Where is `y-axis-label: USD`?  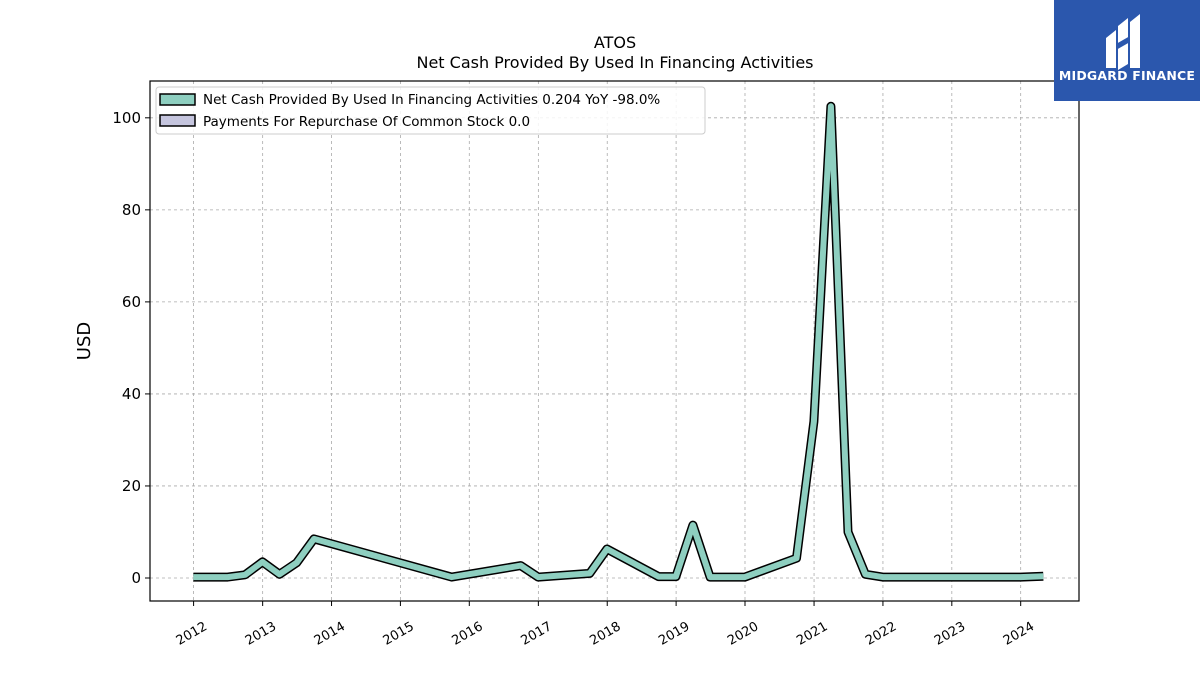 y-axis-label: USD is located at coordinates (84, 341).